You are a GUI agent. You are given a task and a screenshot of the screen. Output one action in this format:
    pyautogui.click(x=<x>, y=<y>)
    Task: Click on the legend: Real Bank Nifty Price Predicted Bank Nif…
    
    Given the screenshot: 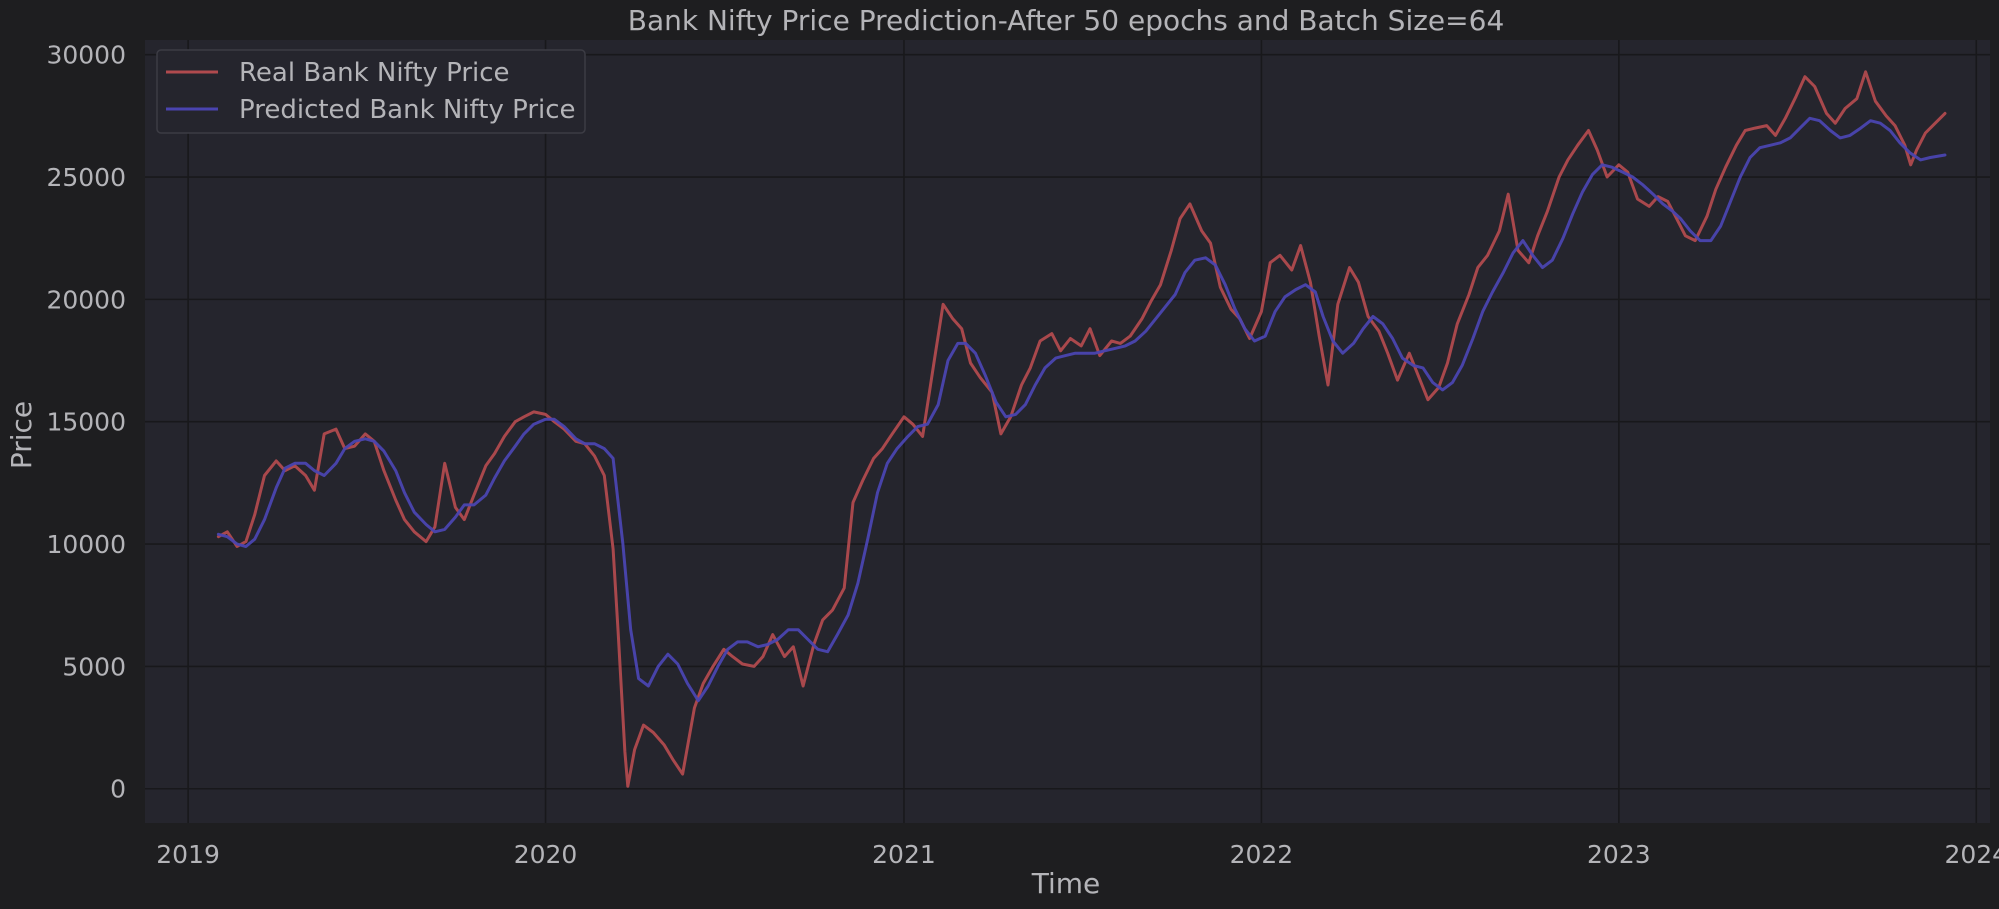 What is the action you would take?
    pyautogui.click(x=371, y=91)
    